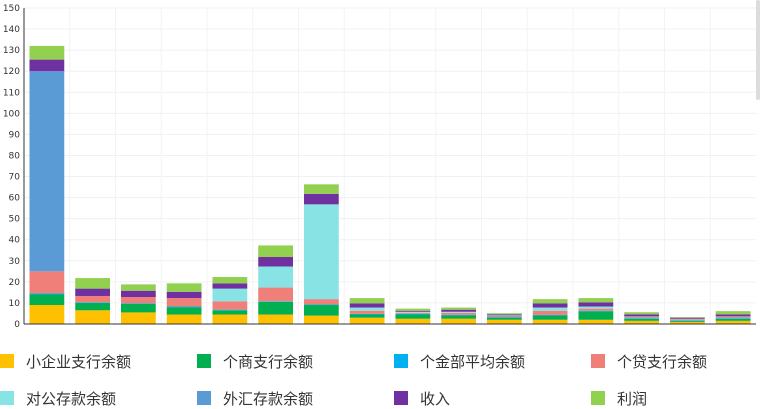 This screenshot has height=409, width=760. What do you see at coordinates (619, 398) in the screenshot?
I see `legend-item-7: 利润` at bounding box center [619, 398].